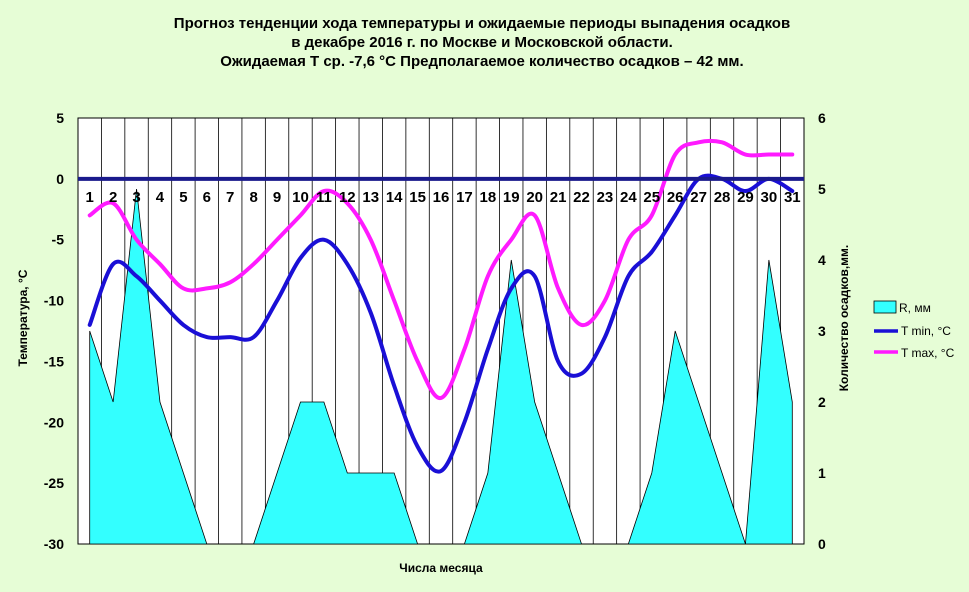 This screenshot has height=592, width=969. Describe the element at coordinates (822, 473) in the screenshot. I see `y-tick-label-right: 1` at that location.